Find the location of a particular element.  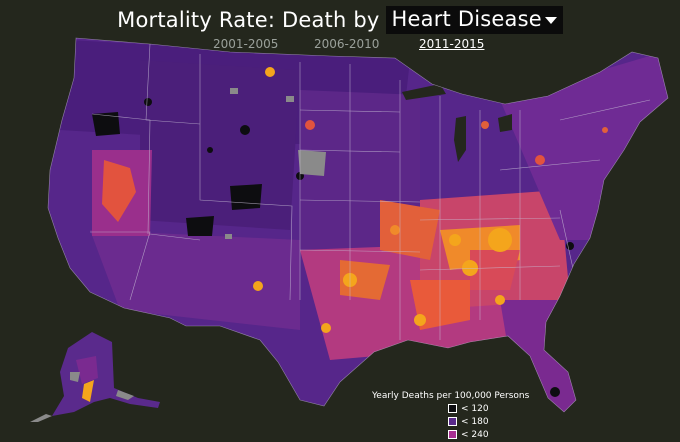

title-prefix: Mortality Rate: Death by is located at coordinates (248, 20).